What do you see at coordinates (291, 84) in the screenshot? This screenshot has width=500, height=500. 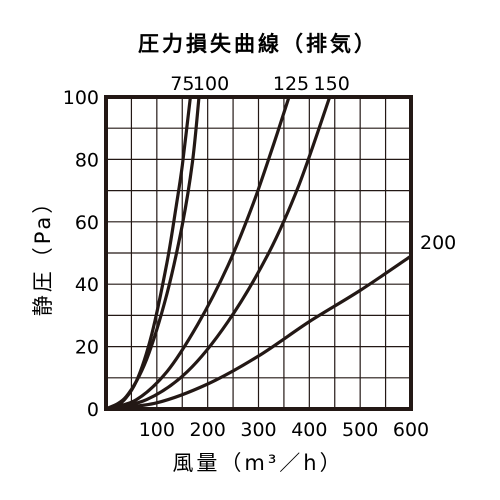 I see `series-label: 125` at bounding box center [291, 84].